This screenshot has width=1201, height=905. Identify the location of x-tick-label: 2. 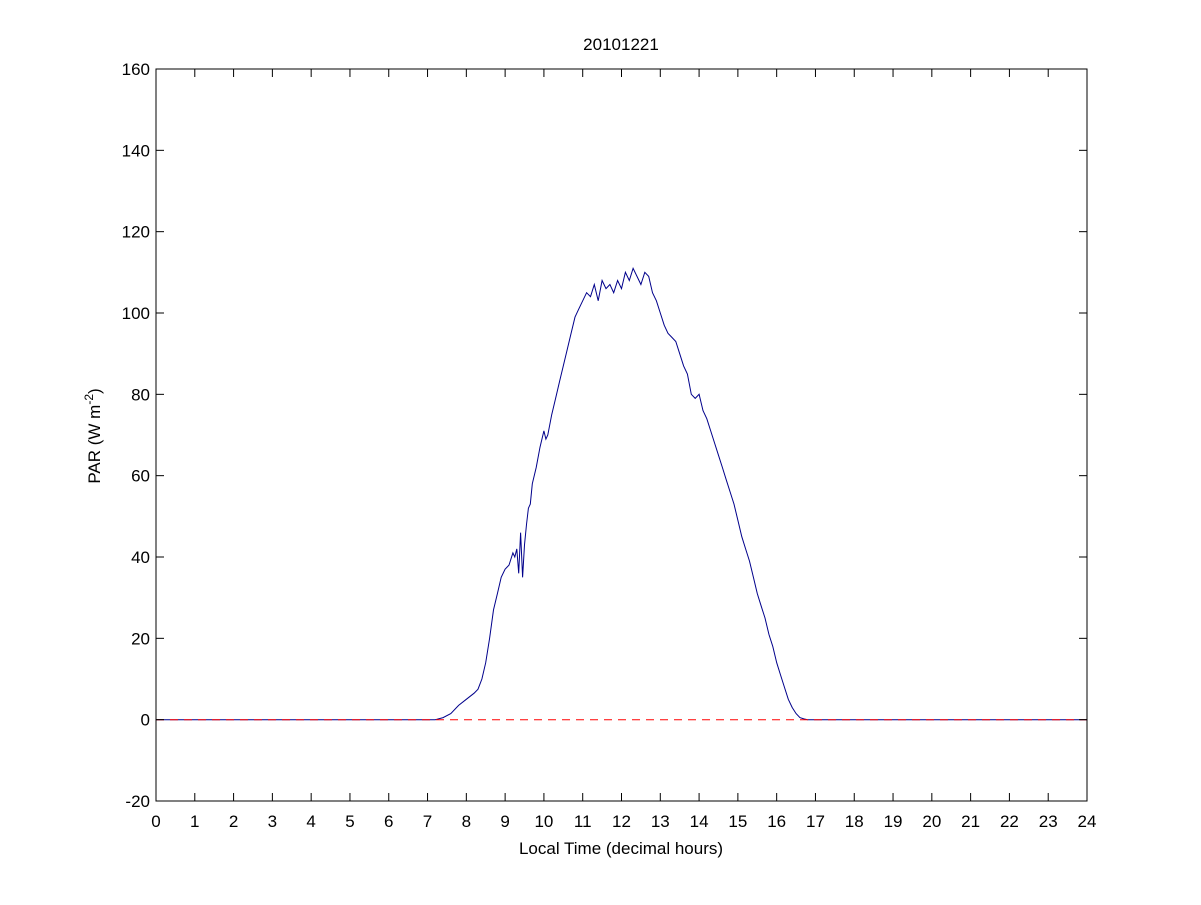
(233, 821).